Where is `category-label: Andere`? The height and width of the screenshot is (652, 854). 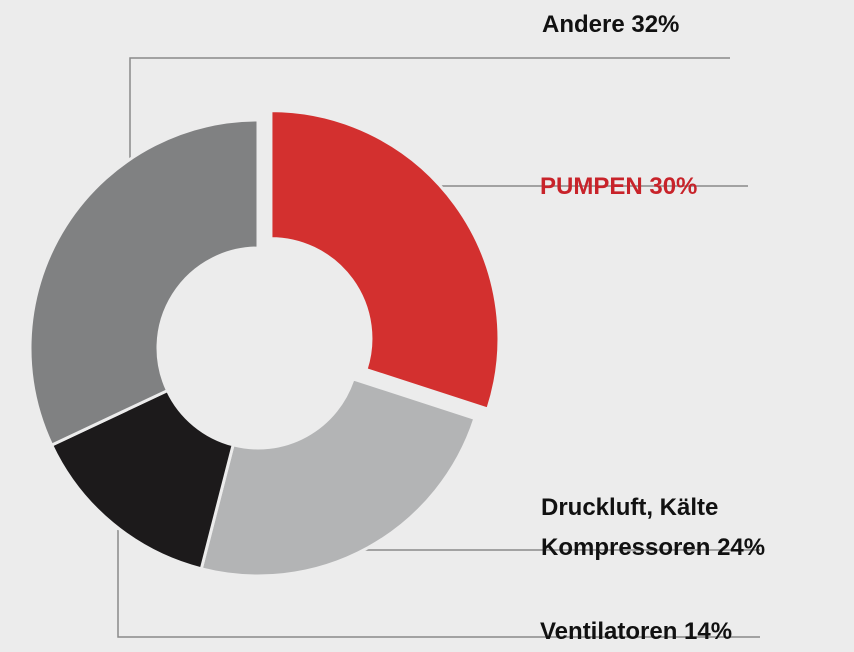
category-label: Andere is located at coordinates (583, 24).